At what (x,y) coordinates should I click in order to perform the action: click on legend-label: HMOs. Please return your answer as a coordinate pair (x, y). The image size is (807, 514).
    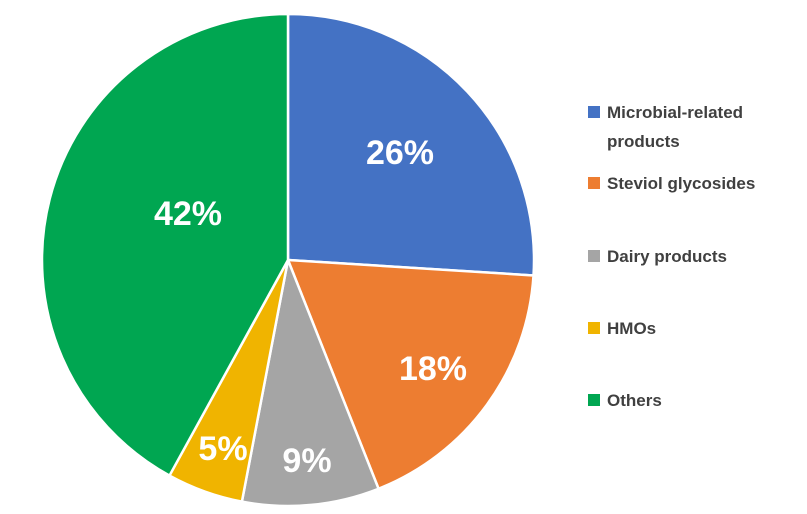
    Looking at the image, I should click on (632, 328).